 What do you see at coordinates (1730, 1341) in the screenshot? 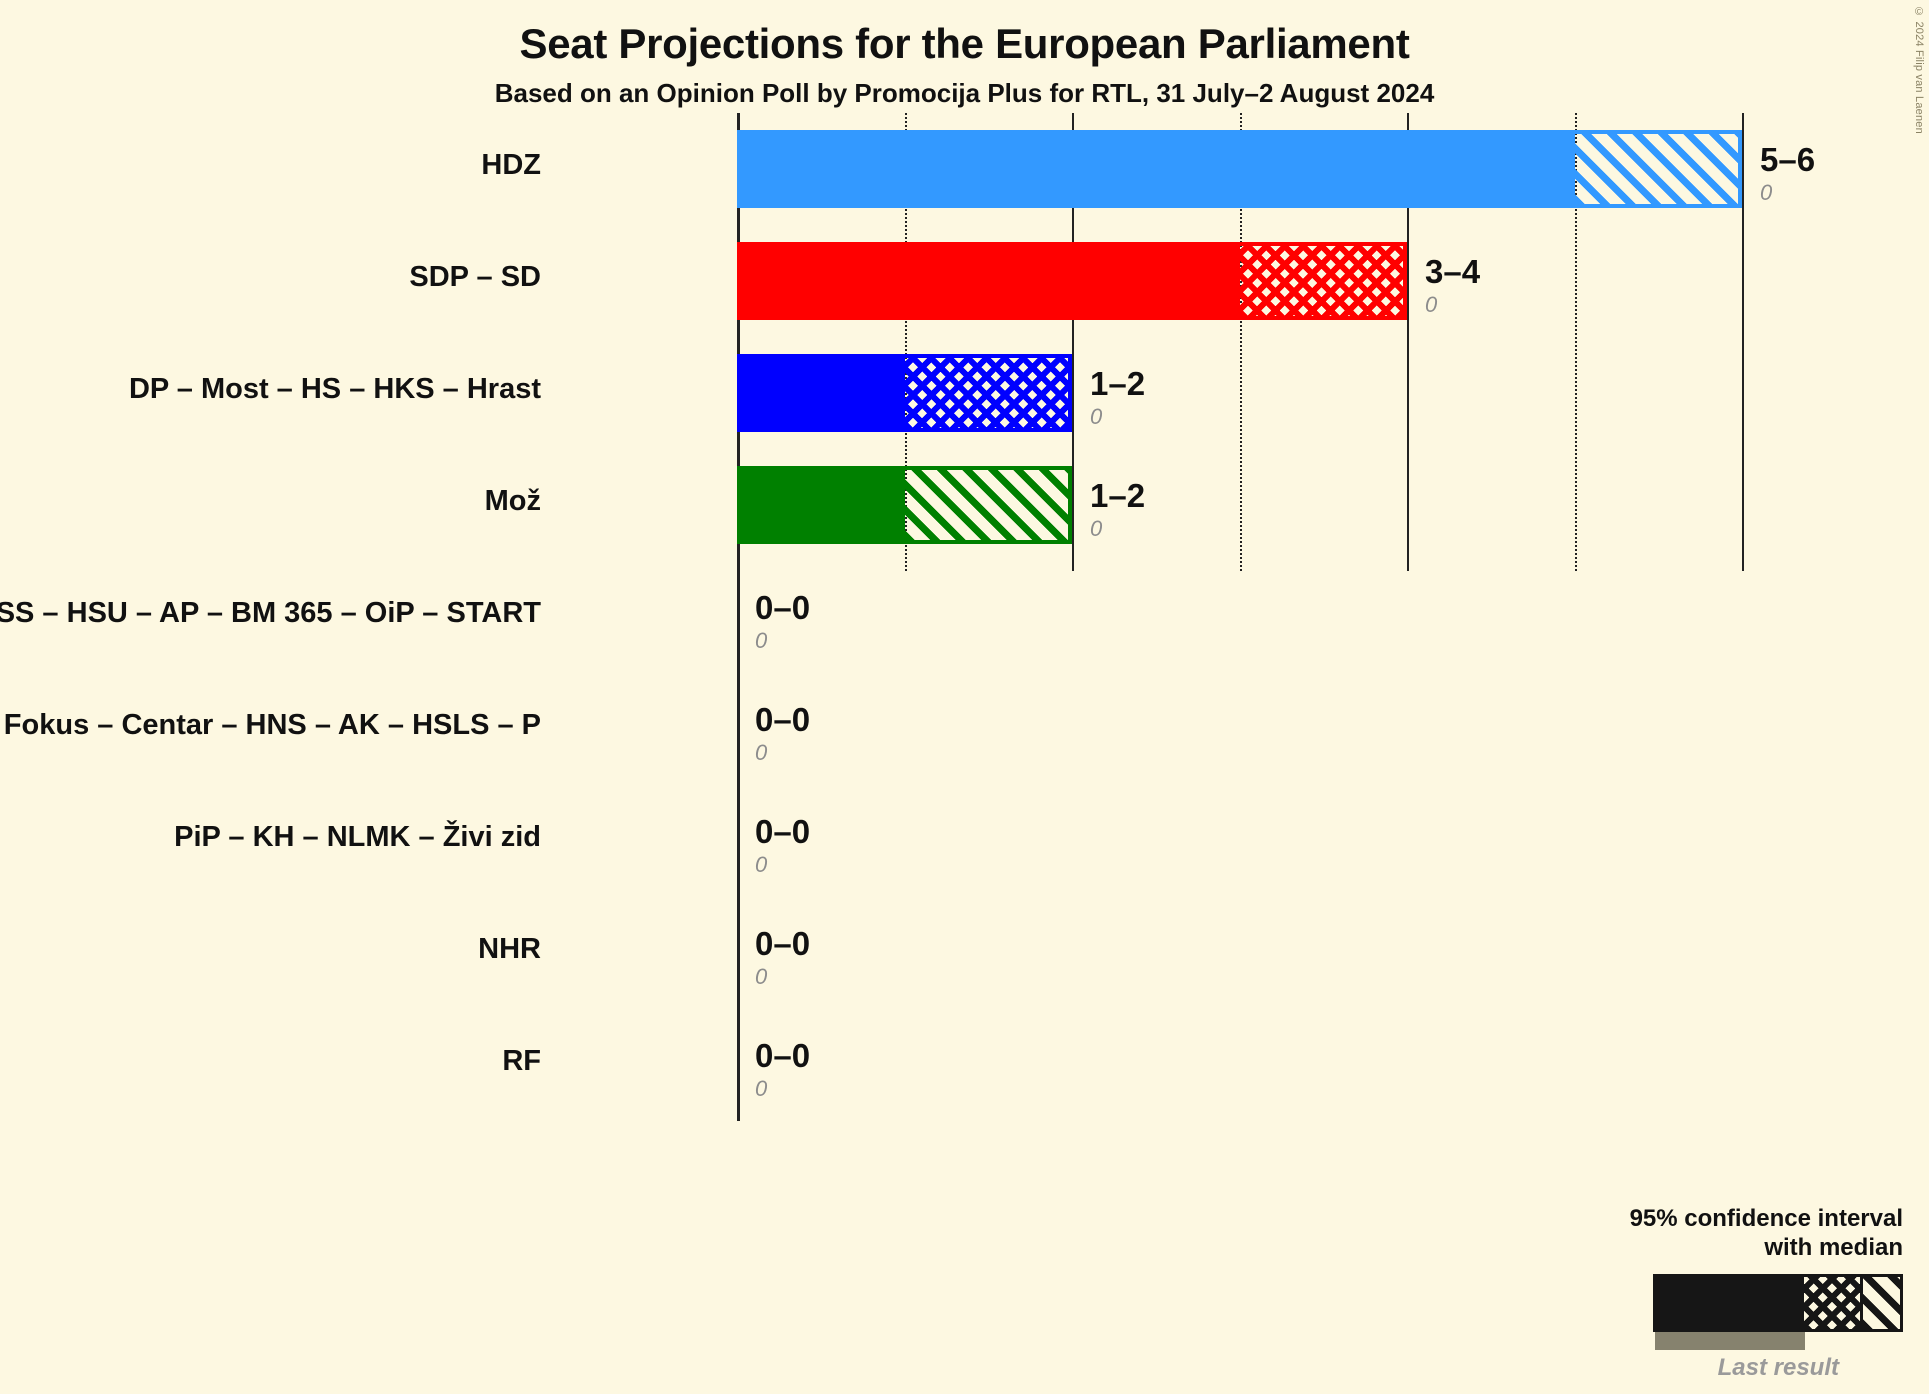
I see `legend-last-result-bar` at bounding box center [1730, 1341].